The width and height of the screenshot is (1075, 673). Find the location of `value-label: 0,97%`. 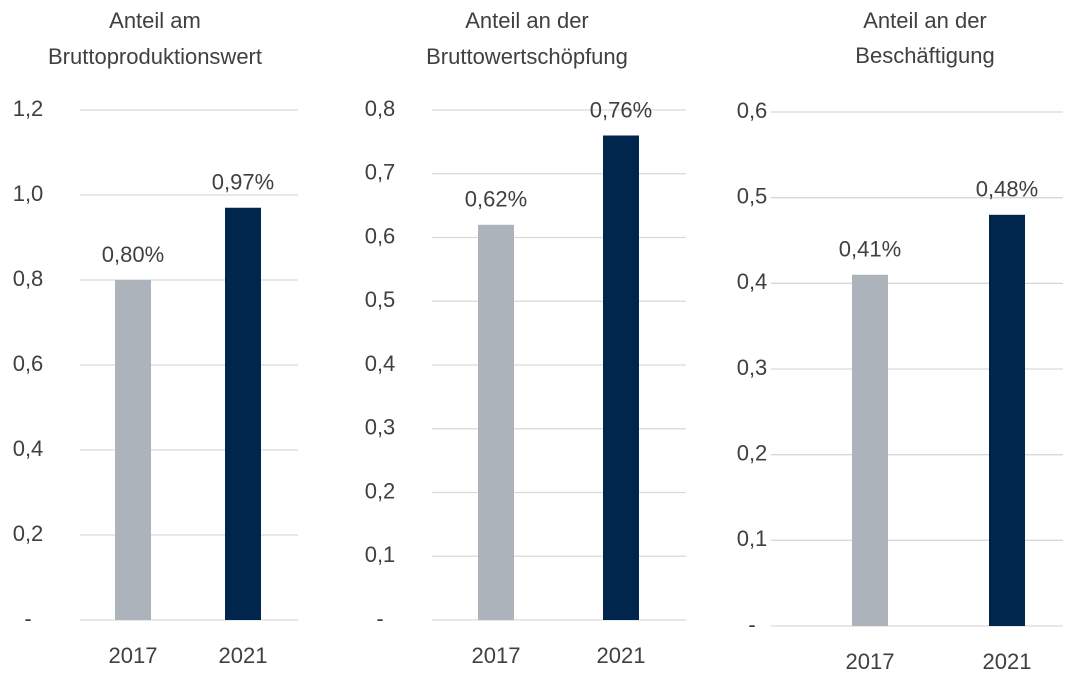

value-label: 0,97% is located at coordinates (243, 182).